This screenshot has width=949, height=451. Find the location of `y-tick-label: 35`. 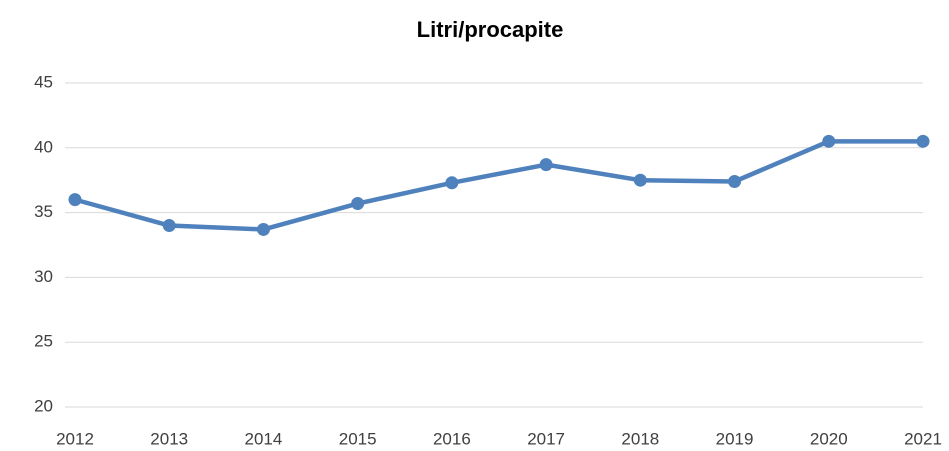

y-tick-label: 35 is located at coordinates (43, 211).